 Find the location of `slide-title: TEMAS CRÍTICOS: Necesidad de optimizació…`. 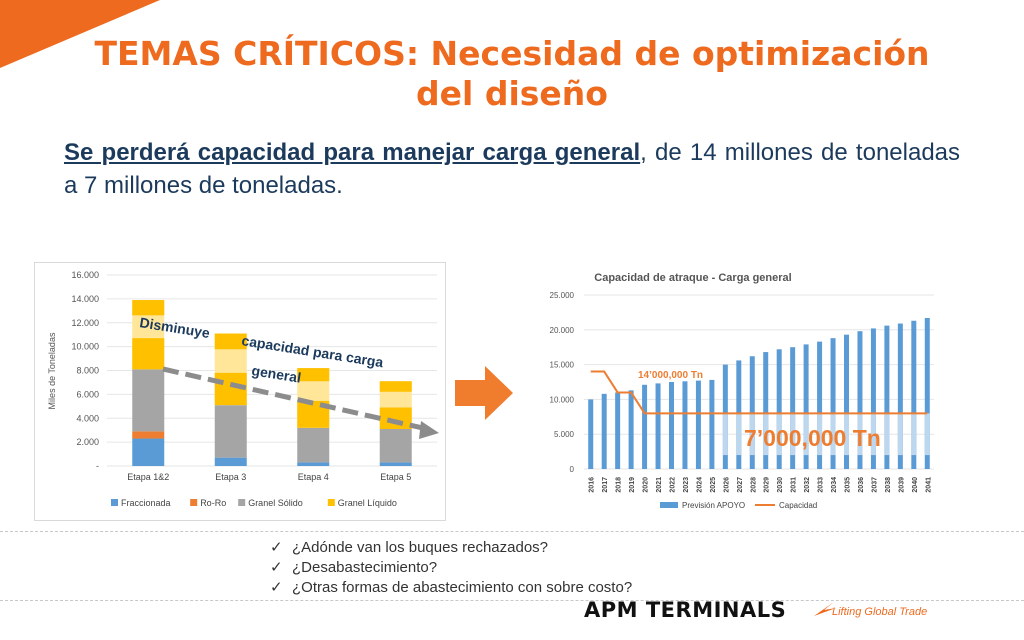

slide-title: TEMAS CRÍTICOS: Necesidad de optimizació… is located at coordinates (512, 74).